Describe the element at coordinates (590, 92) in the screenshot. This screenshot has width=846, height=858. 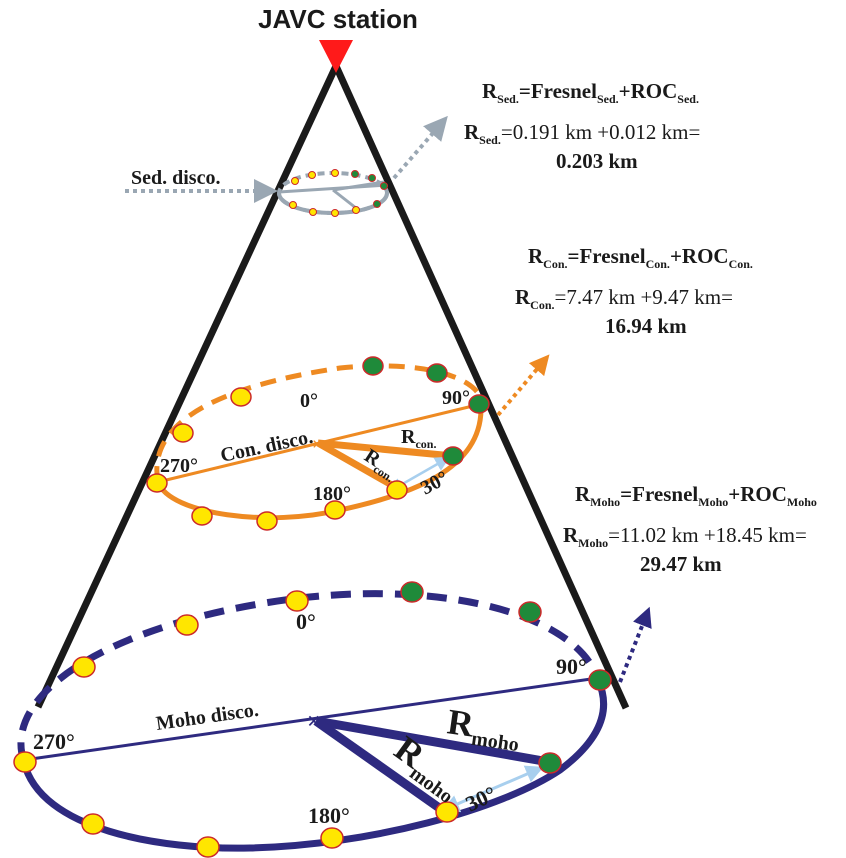
I see `sed-formula: RSed.=FresnelSed.+ROCSed.` at that location.